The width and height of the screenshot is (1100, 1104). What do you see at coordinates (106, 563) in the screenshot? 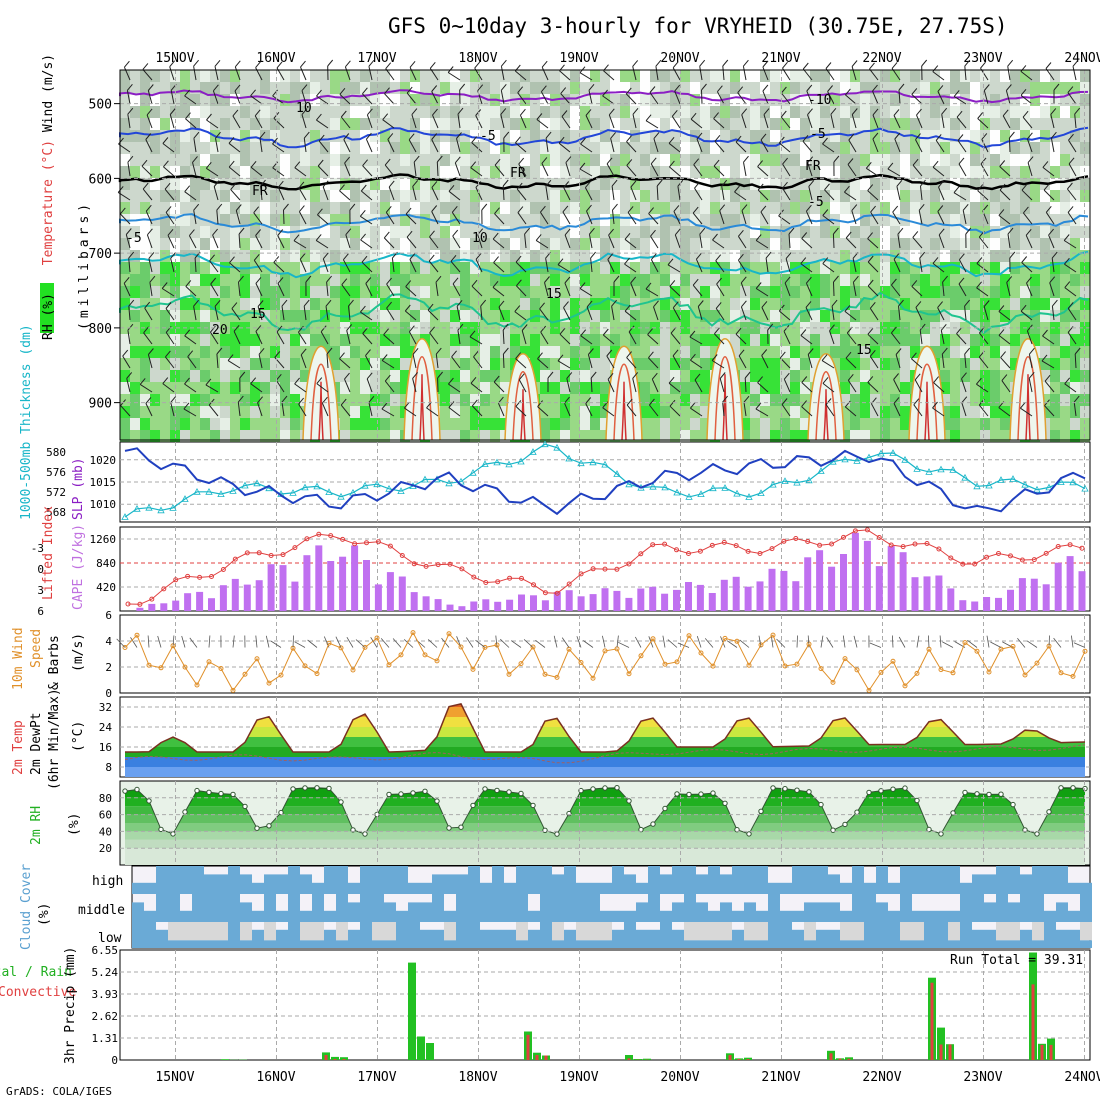
I see `cape-tick: 840` at bounding box center [106, 563].